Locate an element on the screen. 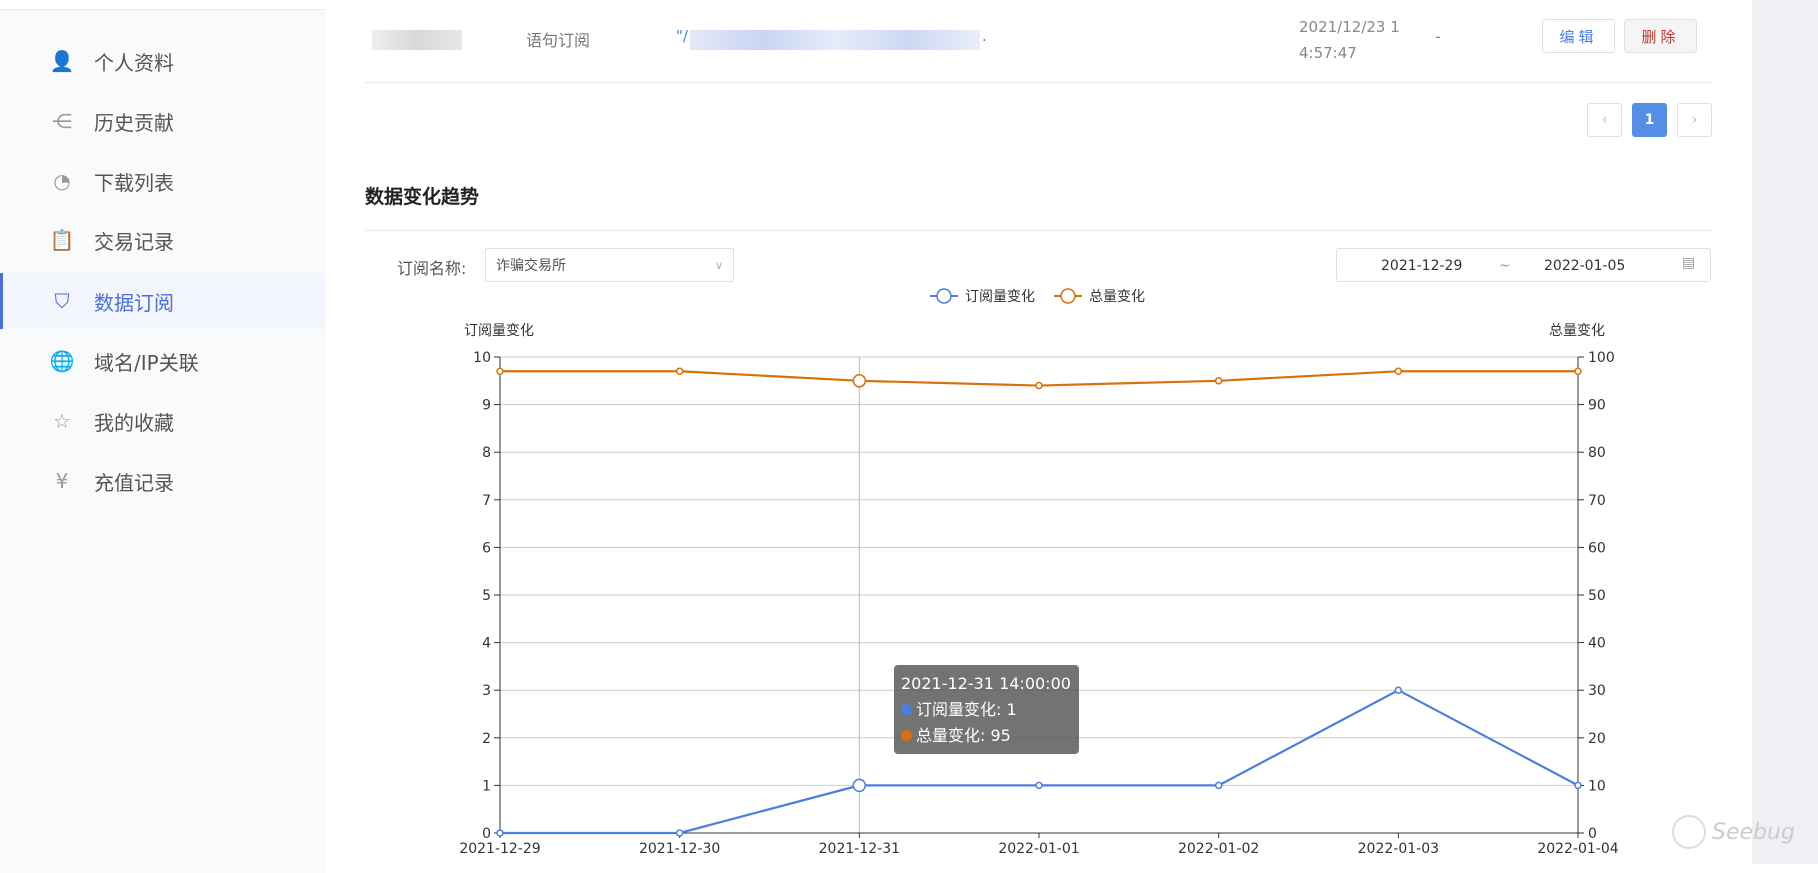 This screenshot has height=873, width=1818. filter-label: 订阅名称: is located at coordinates (432, 268).